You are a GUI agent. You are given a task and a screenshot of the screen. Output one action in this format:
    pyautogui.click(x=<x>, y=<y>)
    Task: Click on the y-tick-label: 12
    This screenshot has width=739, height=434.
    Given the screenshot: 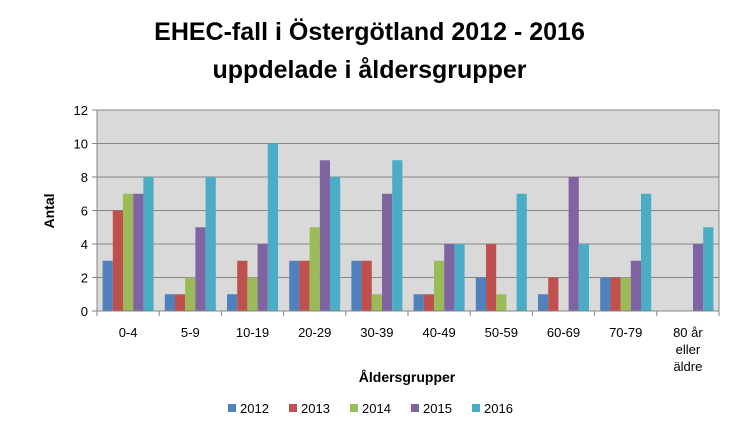 What is the action you would take?
    pyautogui.click(x=81, y=110)
    